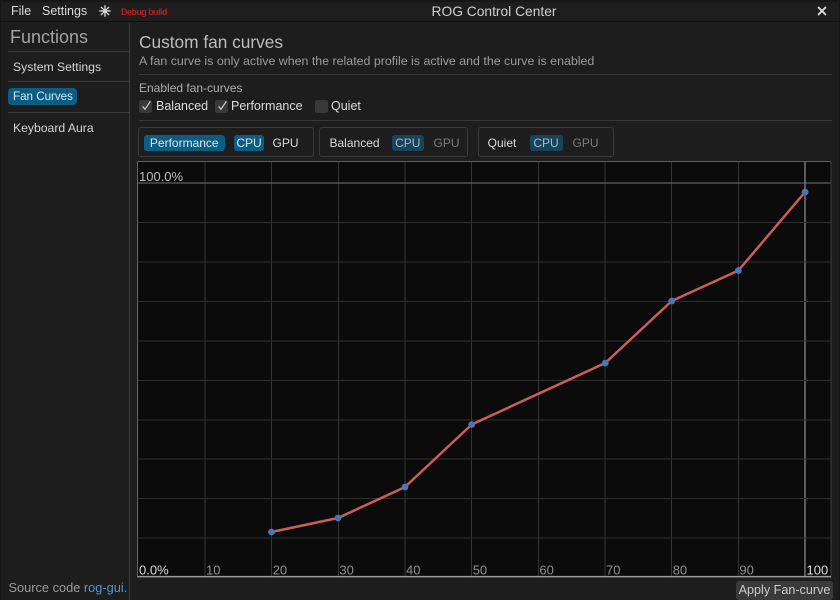 This screenshot has width=840, height=600. What do you see at coordinates (280, 570) in the screenshot?
I see `svg-text: 20` at bounding box center [280, 570].